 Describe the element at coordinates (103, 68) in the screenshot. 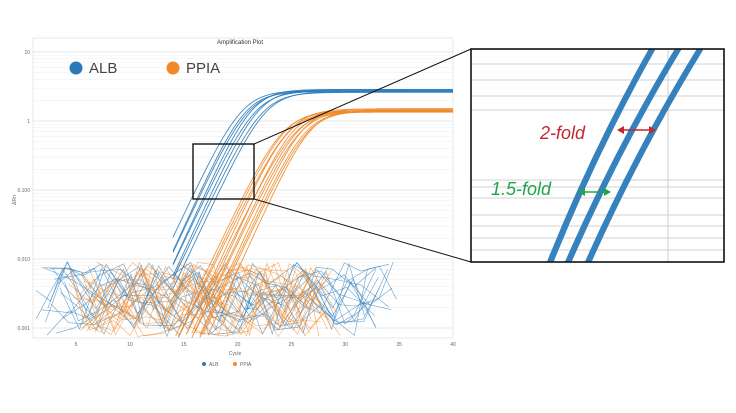

I see `legend-alb-label: ALB` at that location.